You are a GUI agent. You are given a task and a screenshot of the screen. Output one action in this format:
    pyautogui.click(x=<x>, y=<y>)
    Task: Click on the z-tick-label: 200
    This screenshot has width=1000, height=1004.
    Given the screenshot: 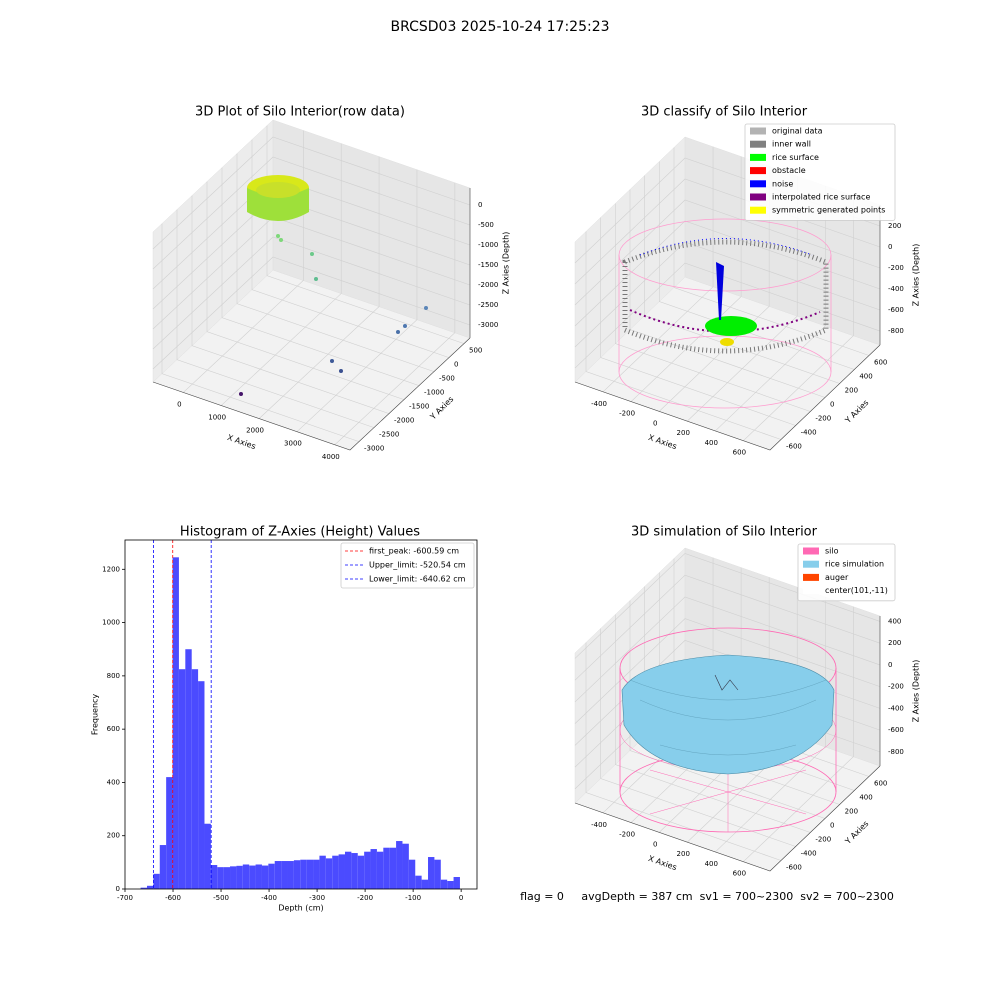 What is the action you would take?
    pyautogui.click(x=894, y=643)
    